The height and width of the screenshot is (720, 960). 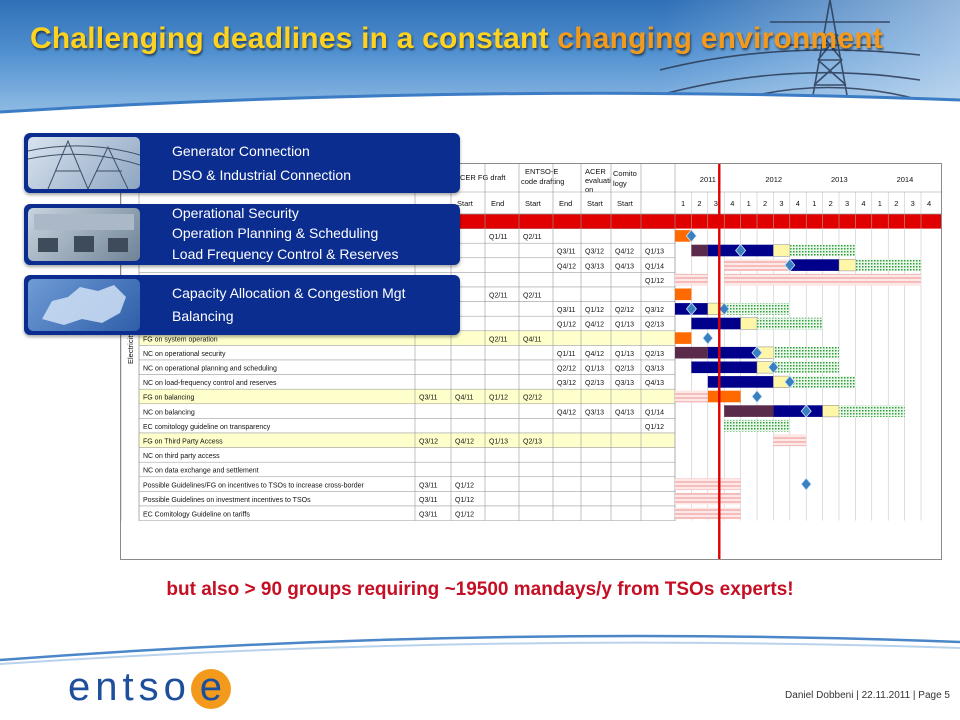 What do you see at coordinates (275, 233) in the screenshot?
I see `panel-line: Operation Planning & Scheduling` at bounding box center [275, 233].